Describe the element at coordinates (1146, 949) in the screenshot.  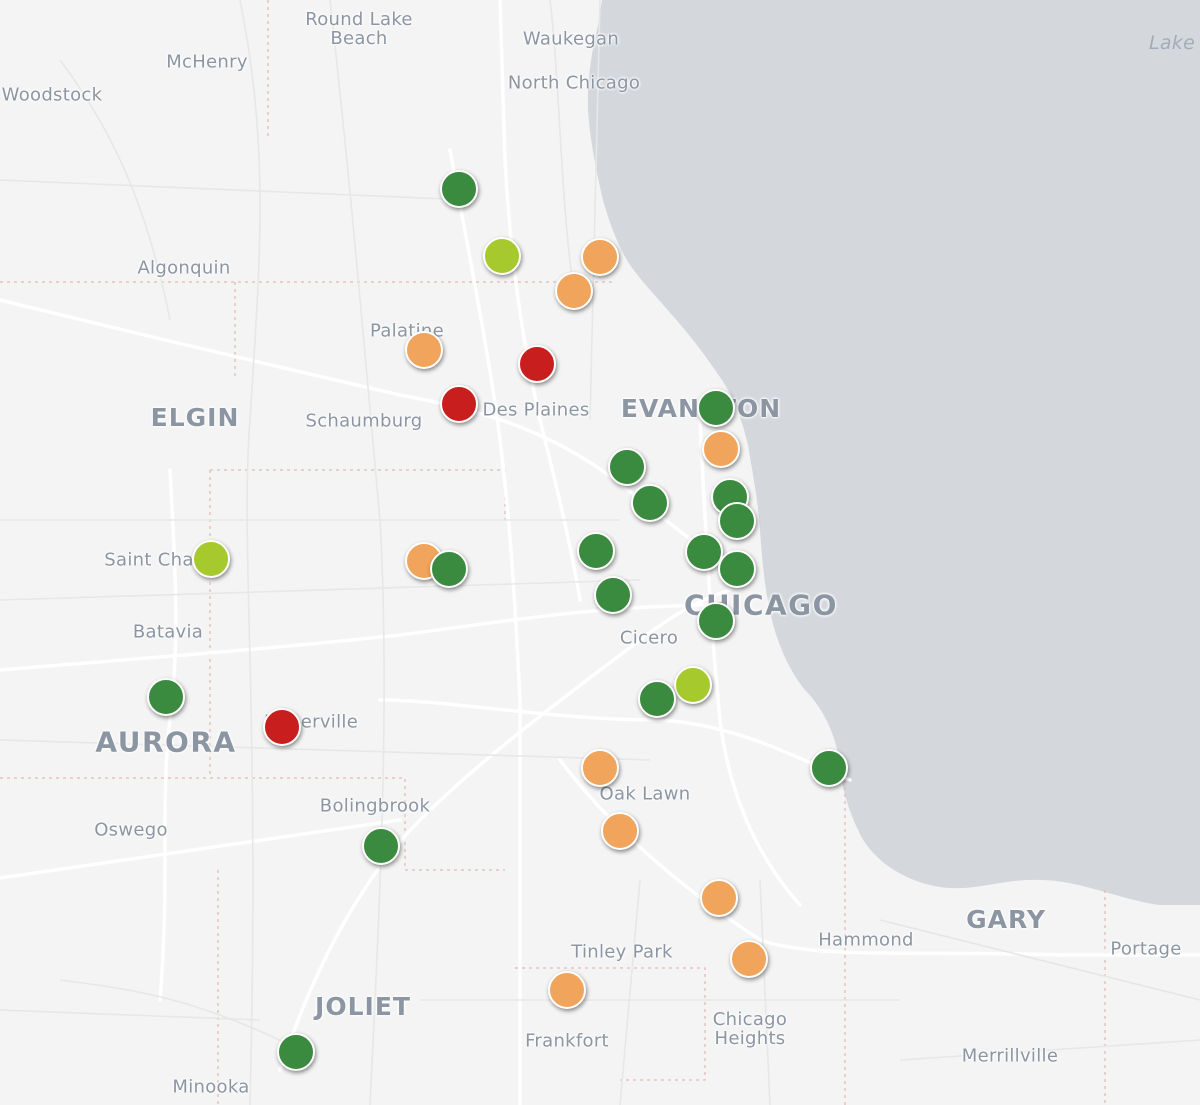
I see `place-label-portage: Portage` at that location.